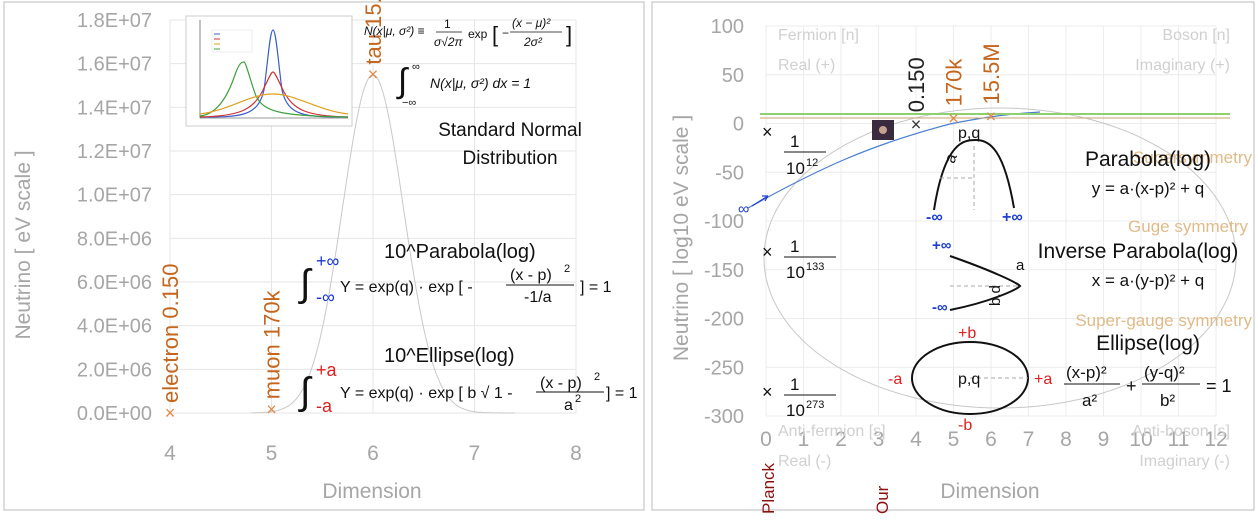 The image size is (1258, 520). Describe the element at coordinates (940, 307) in the screenshot. I see `inverse-bottom: -∞` at that location.